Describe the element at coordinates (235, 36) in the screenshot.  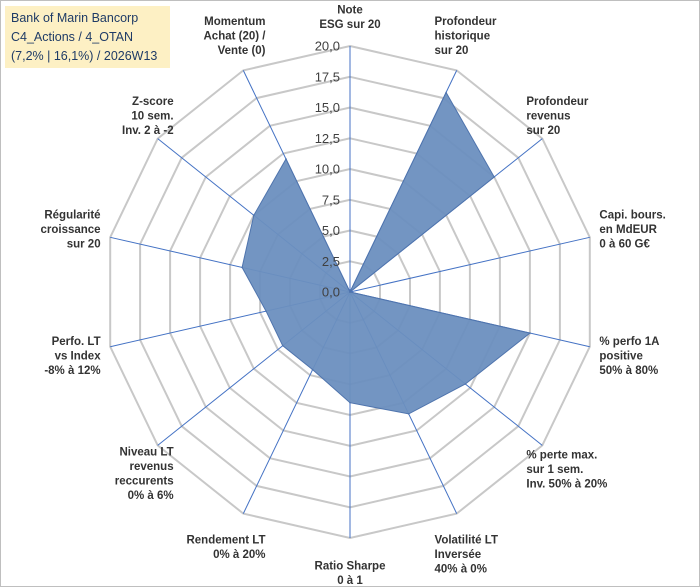
I see `axis-label: Momentum Achat (20) / Vente (0)` at that location.